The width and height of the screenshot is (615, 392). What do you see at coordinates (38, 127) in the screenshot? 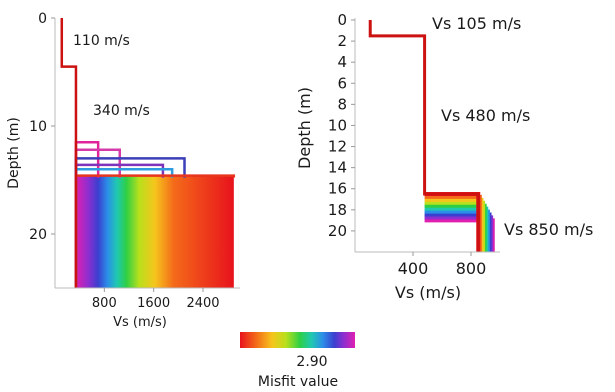
I see `left-y-tick-label-1: 10` at bounding box center [38, 127].